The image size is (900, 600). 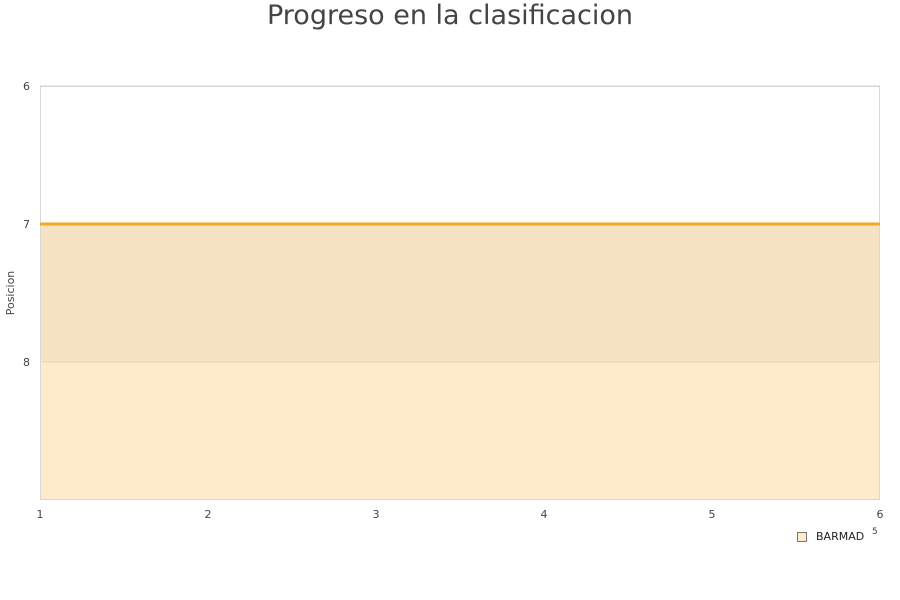 I want to click on x-tick-label: 5, so click(x=712, y=514).